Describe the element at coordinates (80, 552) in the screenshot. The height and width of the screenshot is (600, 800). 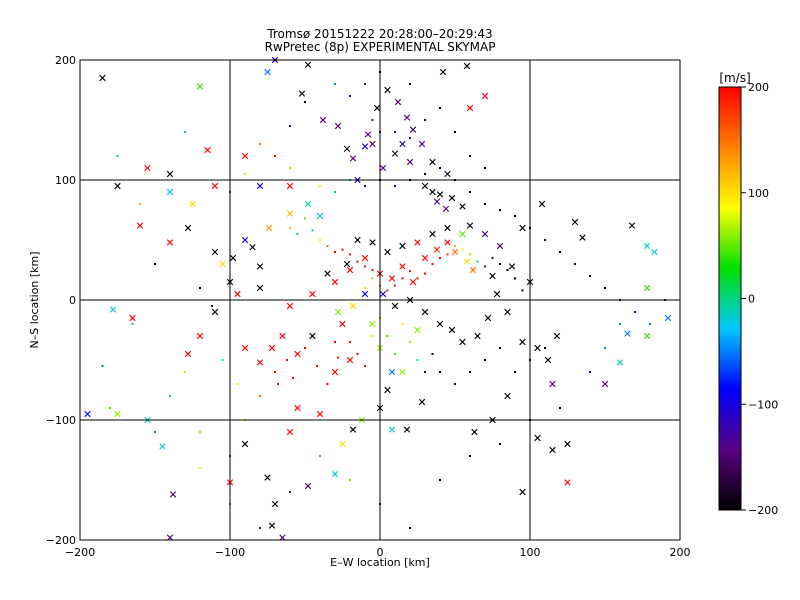
I see `x-tick-label: −200` at that location.